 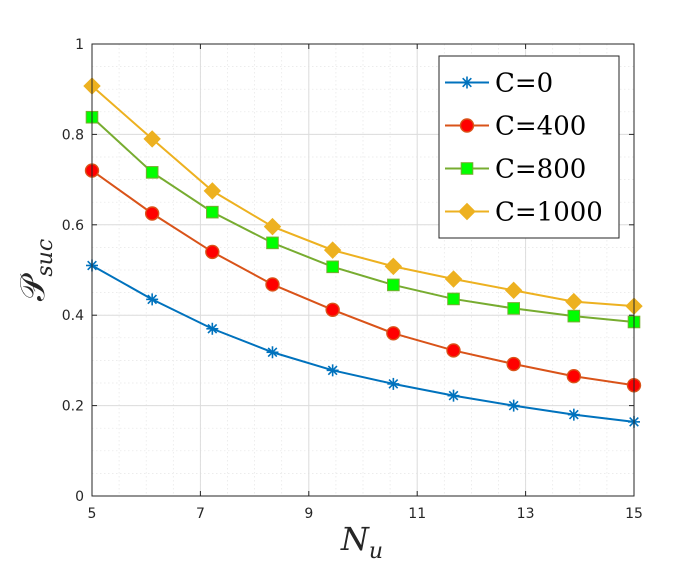 I want to click on y-axis-title: 𝒫suc, so click(x=35, y=270).